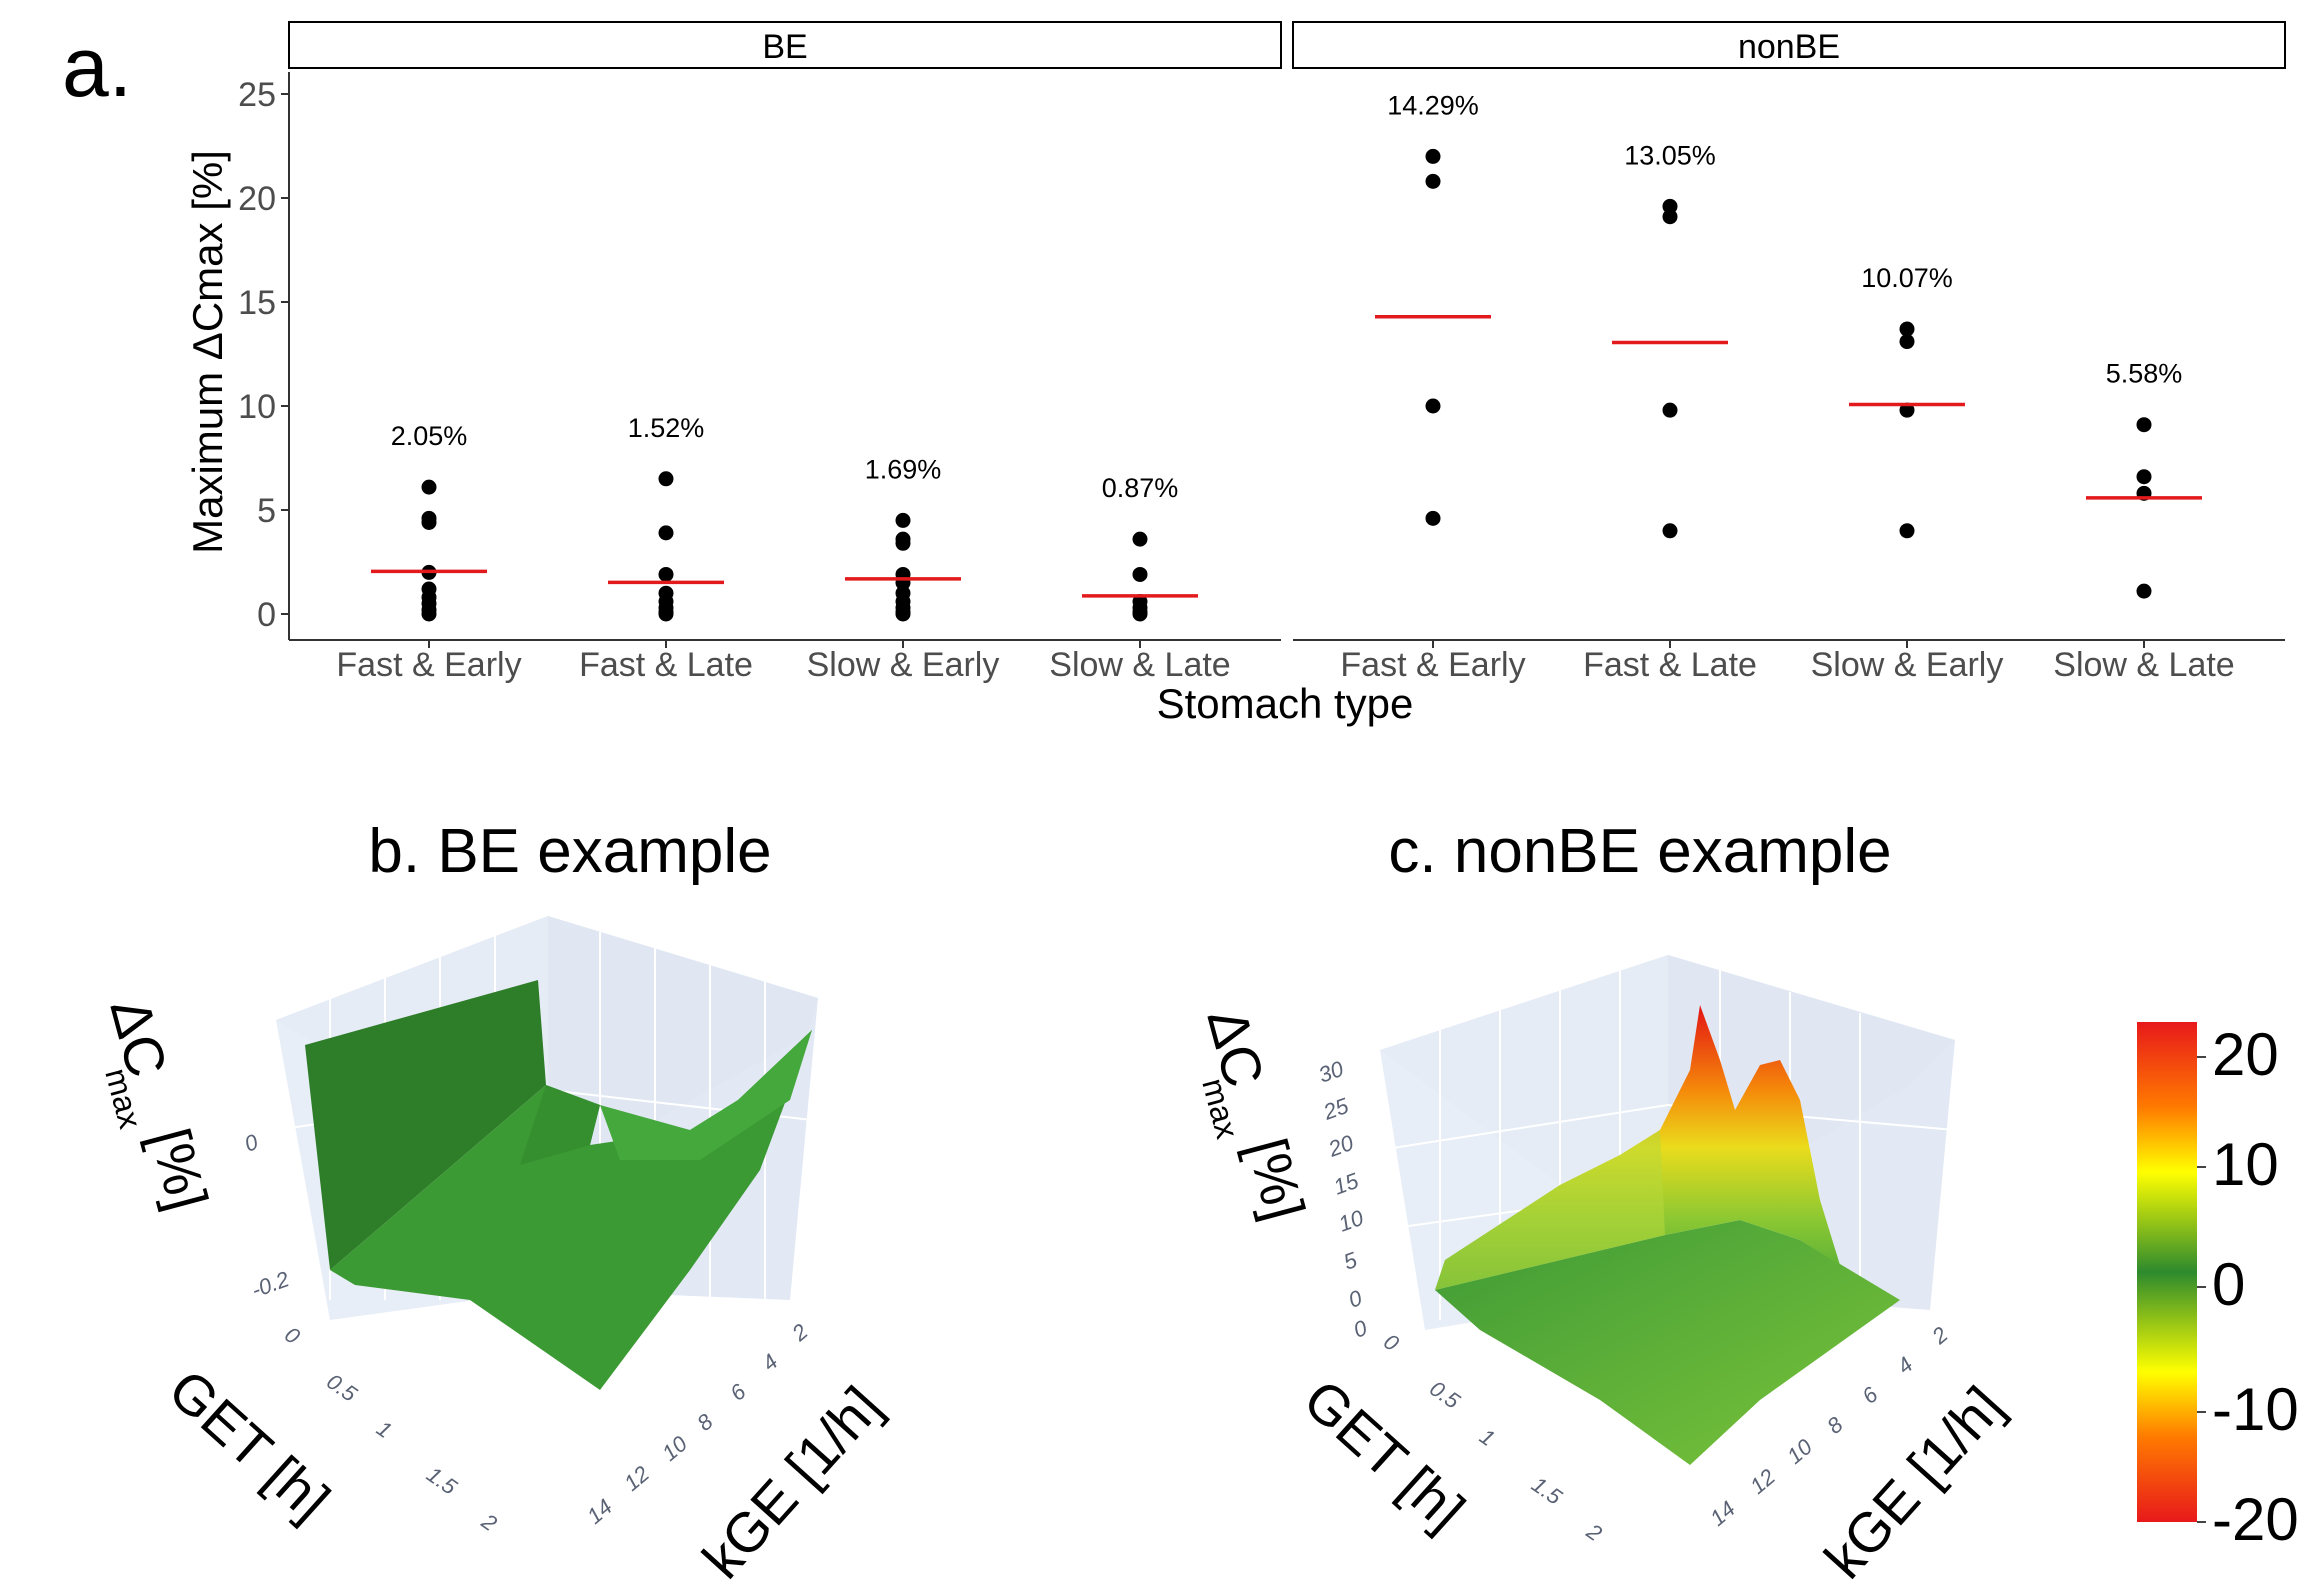  What do you see at coordinates (257, 407) in the screenshot?
I see `y-tick-label: 10` at bounding box center [257, 407].